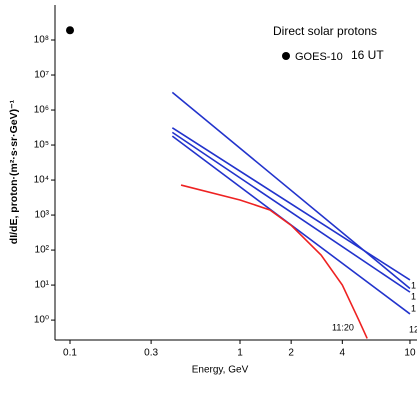 The image size is (417, 394). Describe the element at coordinates (70, 353) in the screenshot. I see `x-tick-label: 0.1` at that location.